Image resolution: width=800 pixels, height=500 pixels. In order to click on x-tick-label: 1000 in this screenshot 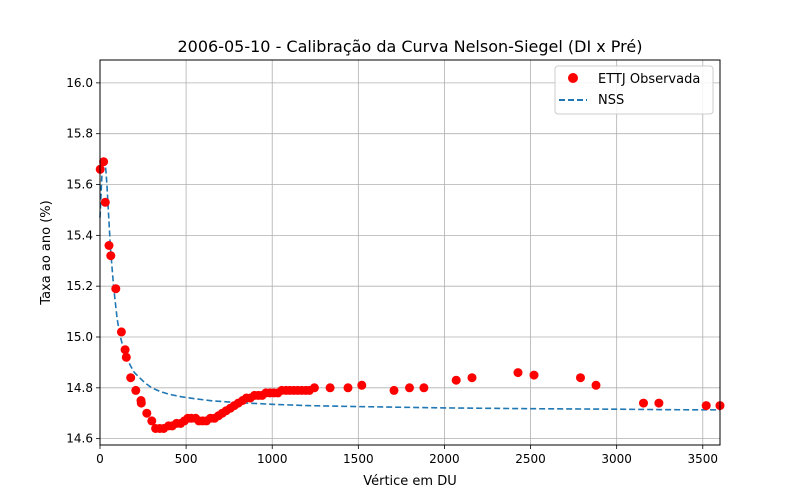, I will do `click(272, 459)`.